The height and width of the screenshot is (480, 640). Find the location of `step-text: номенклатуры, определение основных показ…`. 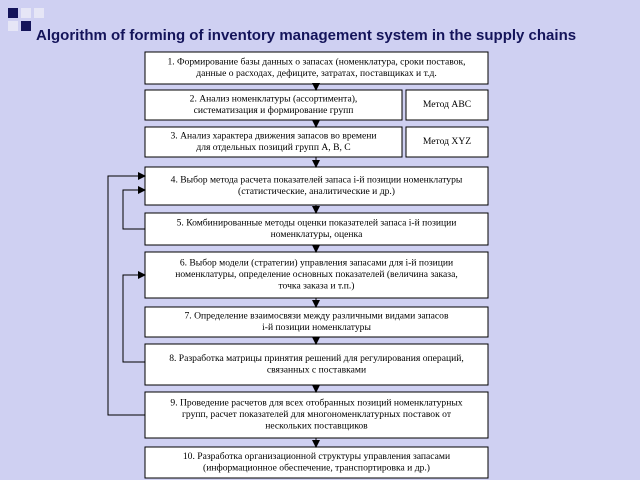

step-text: номенклатуры, определение основных показ… is located at coordinates (316, 274).